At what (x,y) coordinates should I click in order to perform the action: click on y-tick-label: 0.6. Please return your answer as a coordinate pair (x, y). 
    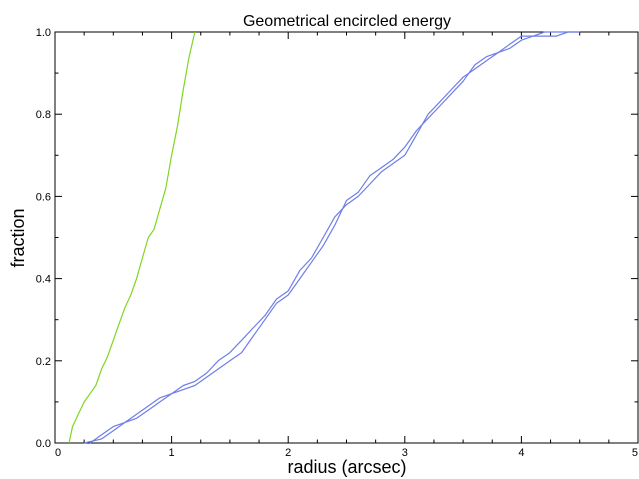
    Looking at the image, I should click on (43, 197).